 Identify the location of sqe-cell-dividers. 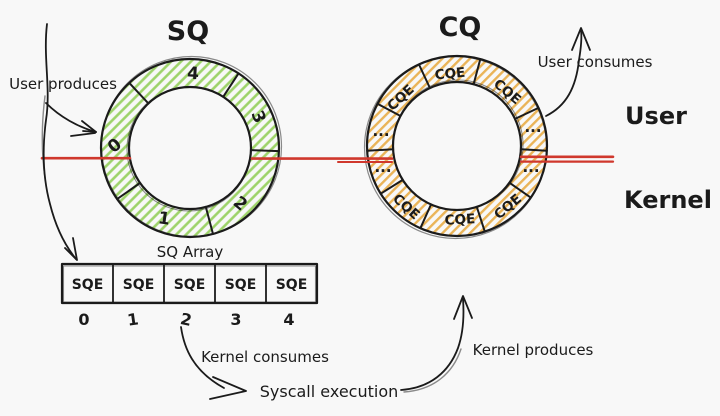
(189, 283).